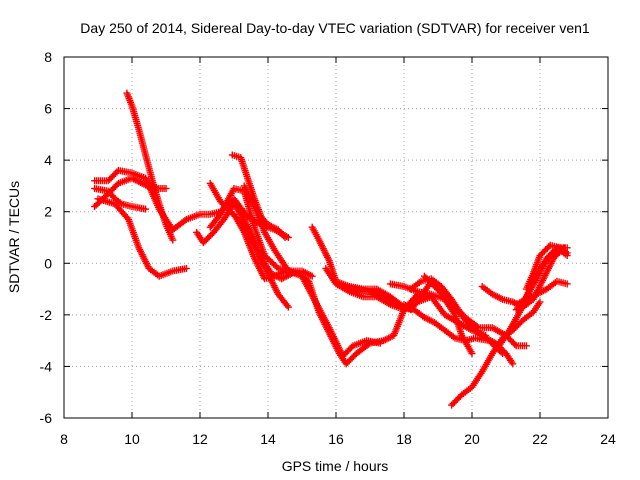  Describe the element at coordinates (48, 57) in the screenshot. I see `y-tick-label: 8` at that location.